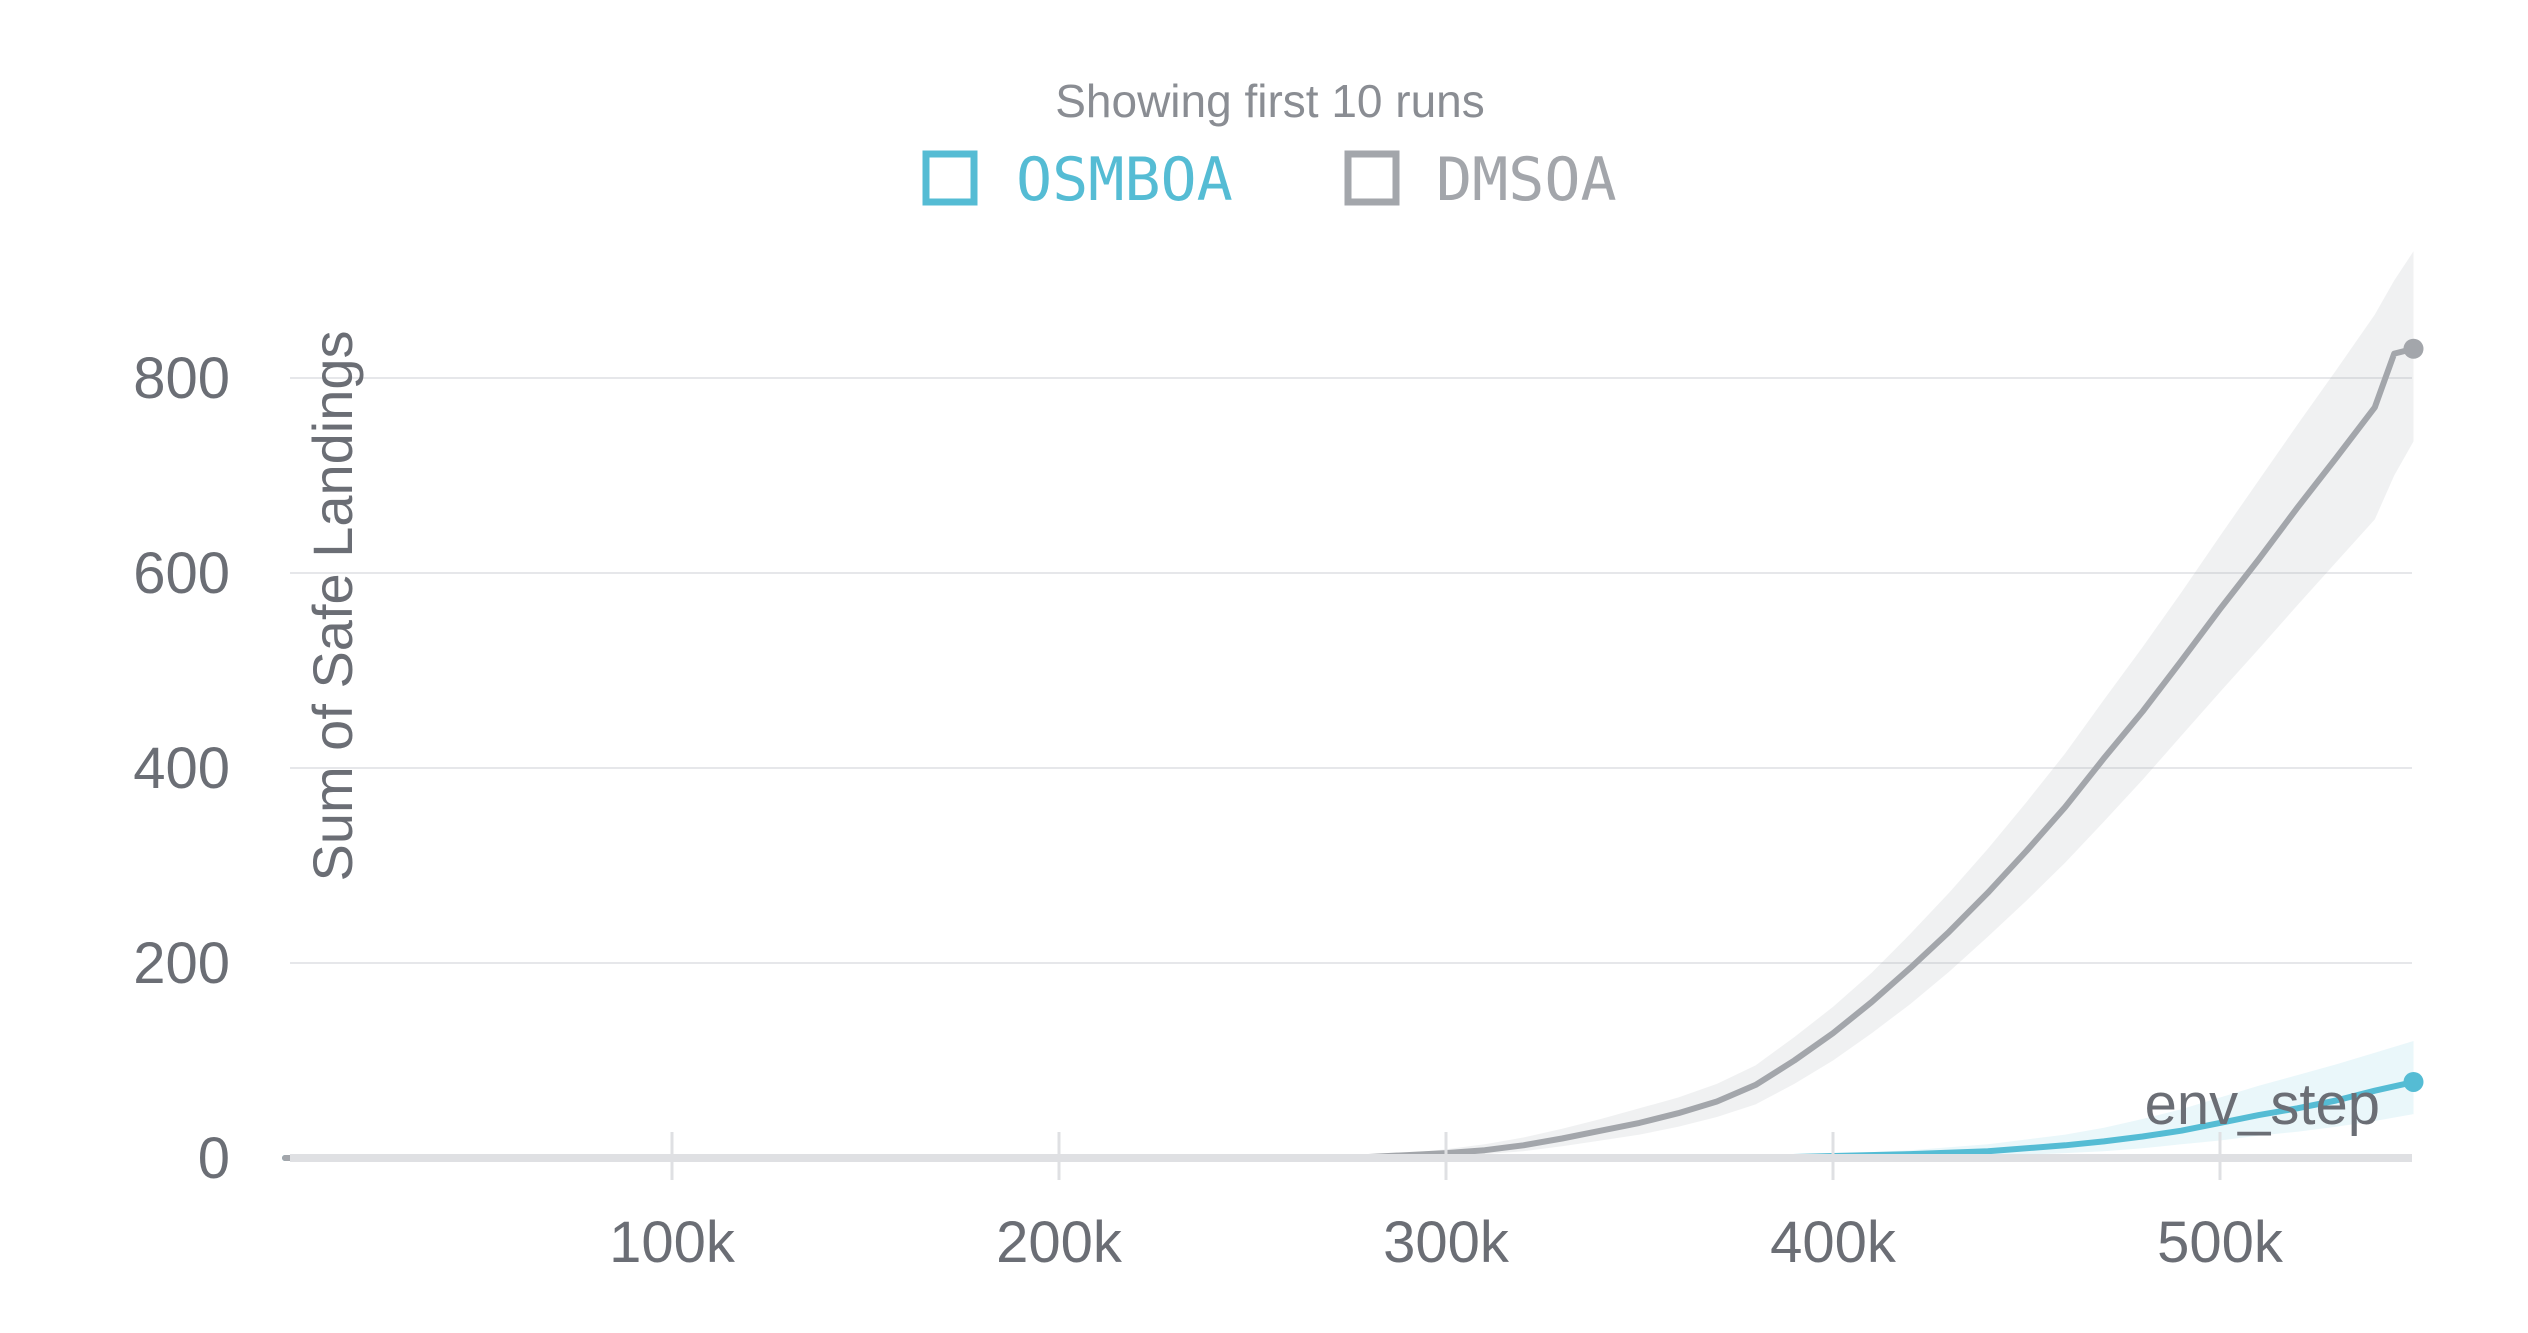 The width and height of the screenshot is (2528, 1333). Describe the element at coordinates (2413, 348) in the screenshot. I see `end-marker-dmsoa` at that location.